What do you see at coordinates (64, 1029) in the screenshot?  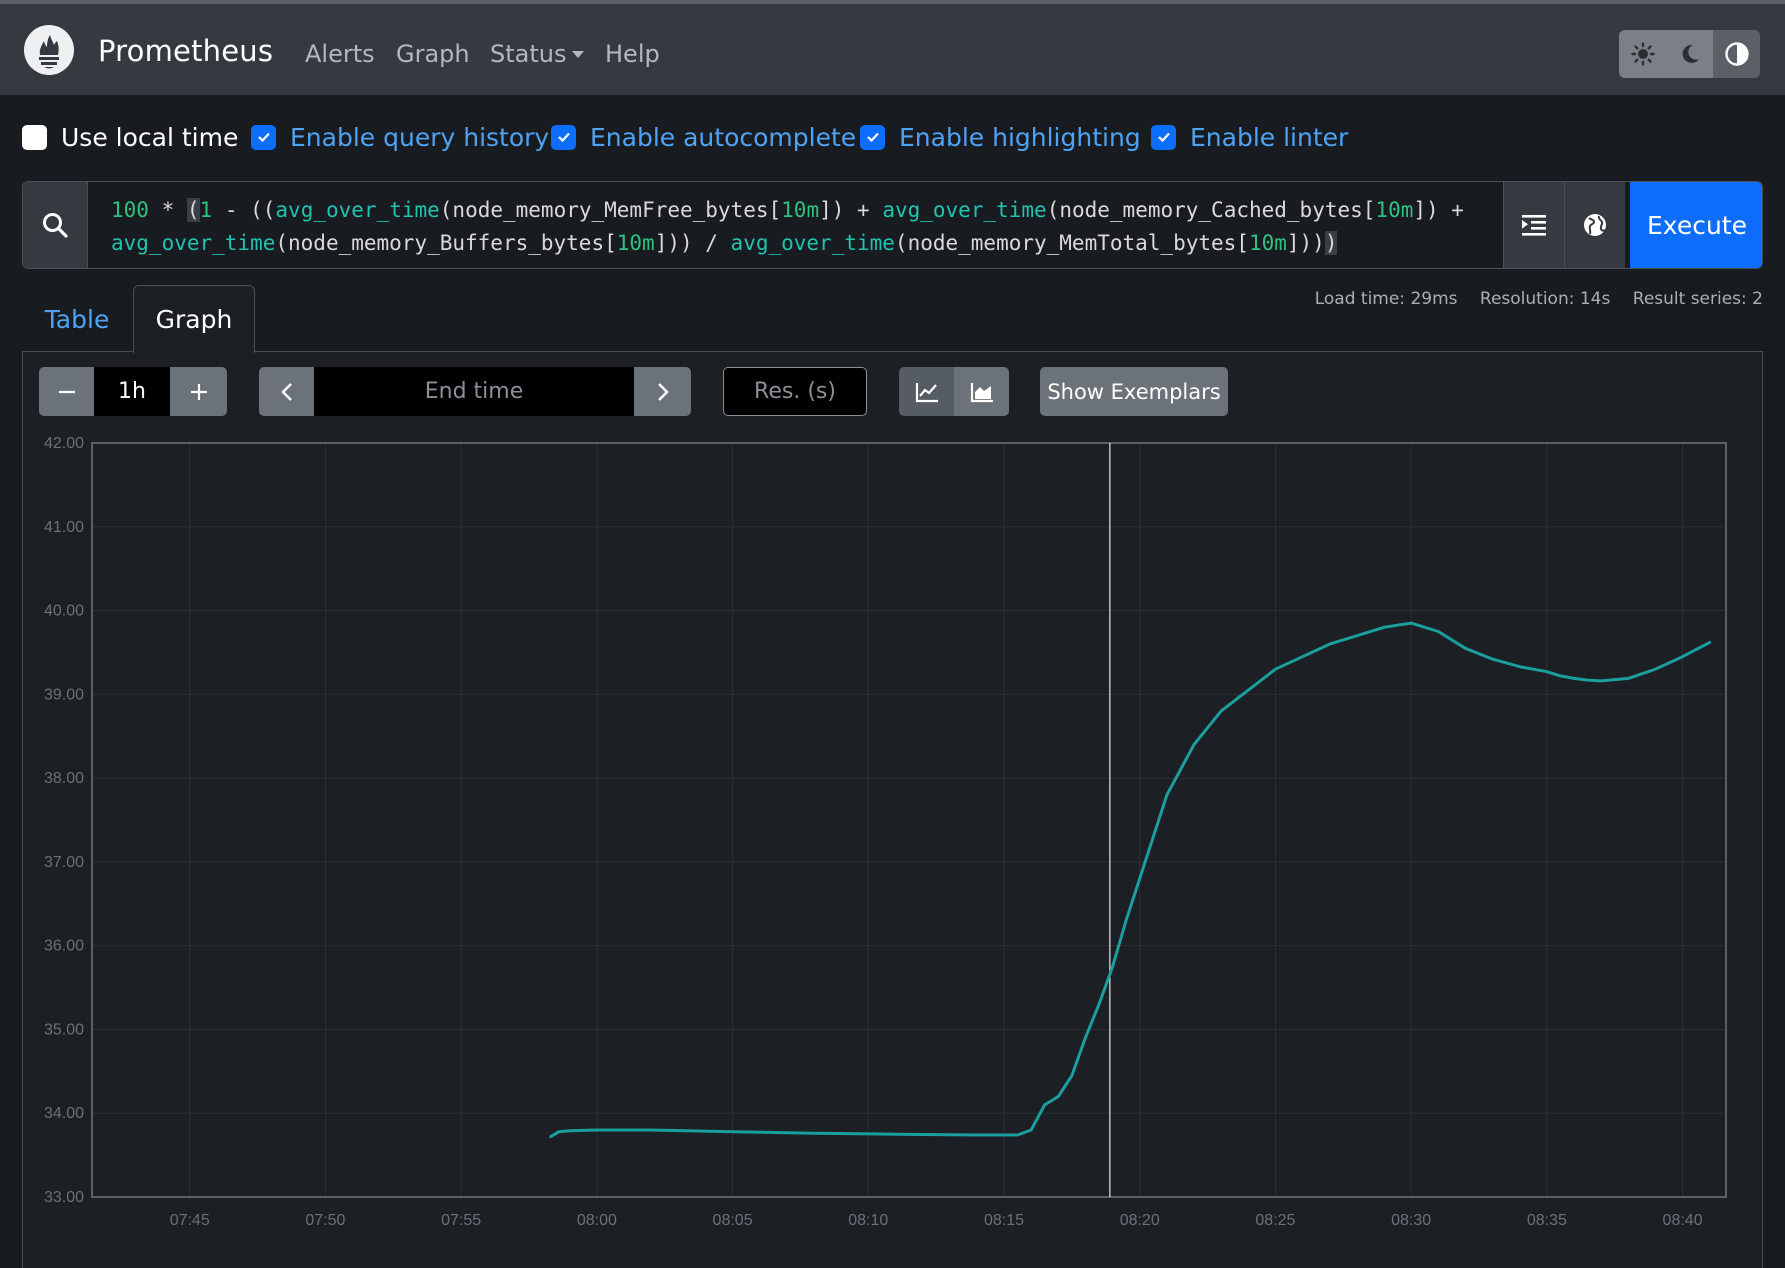 I see `y-tick-label: 35.00` at bounding box center [64, 1029].